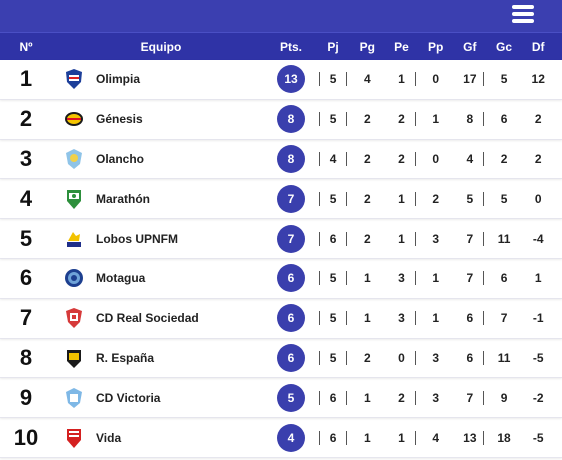  I want to click on table-row: 1 Olimpia 13 5 4 1 0 17 5 12, so click(281, 80).